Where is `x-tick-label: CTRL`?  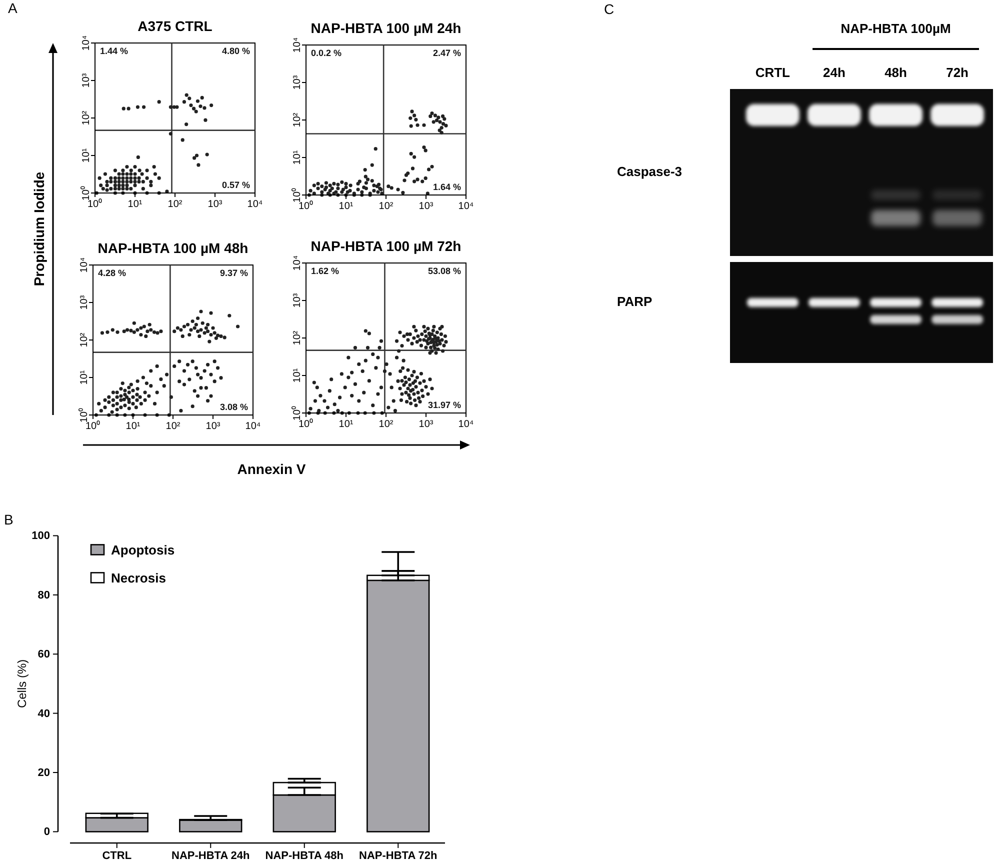
x-tick-label: CTRL is located at coordinates (117, 855).